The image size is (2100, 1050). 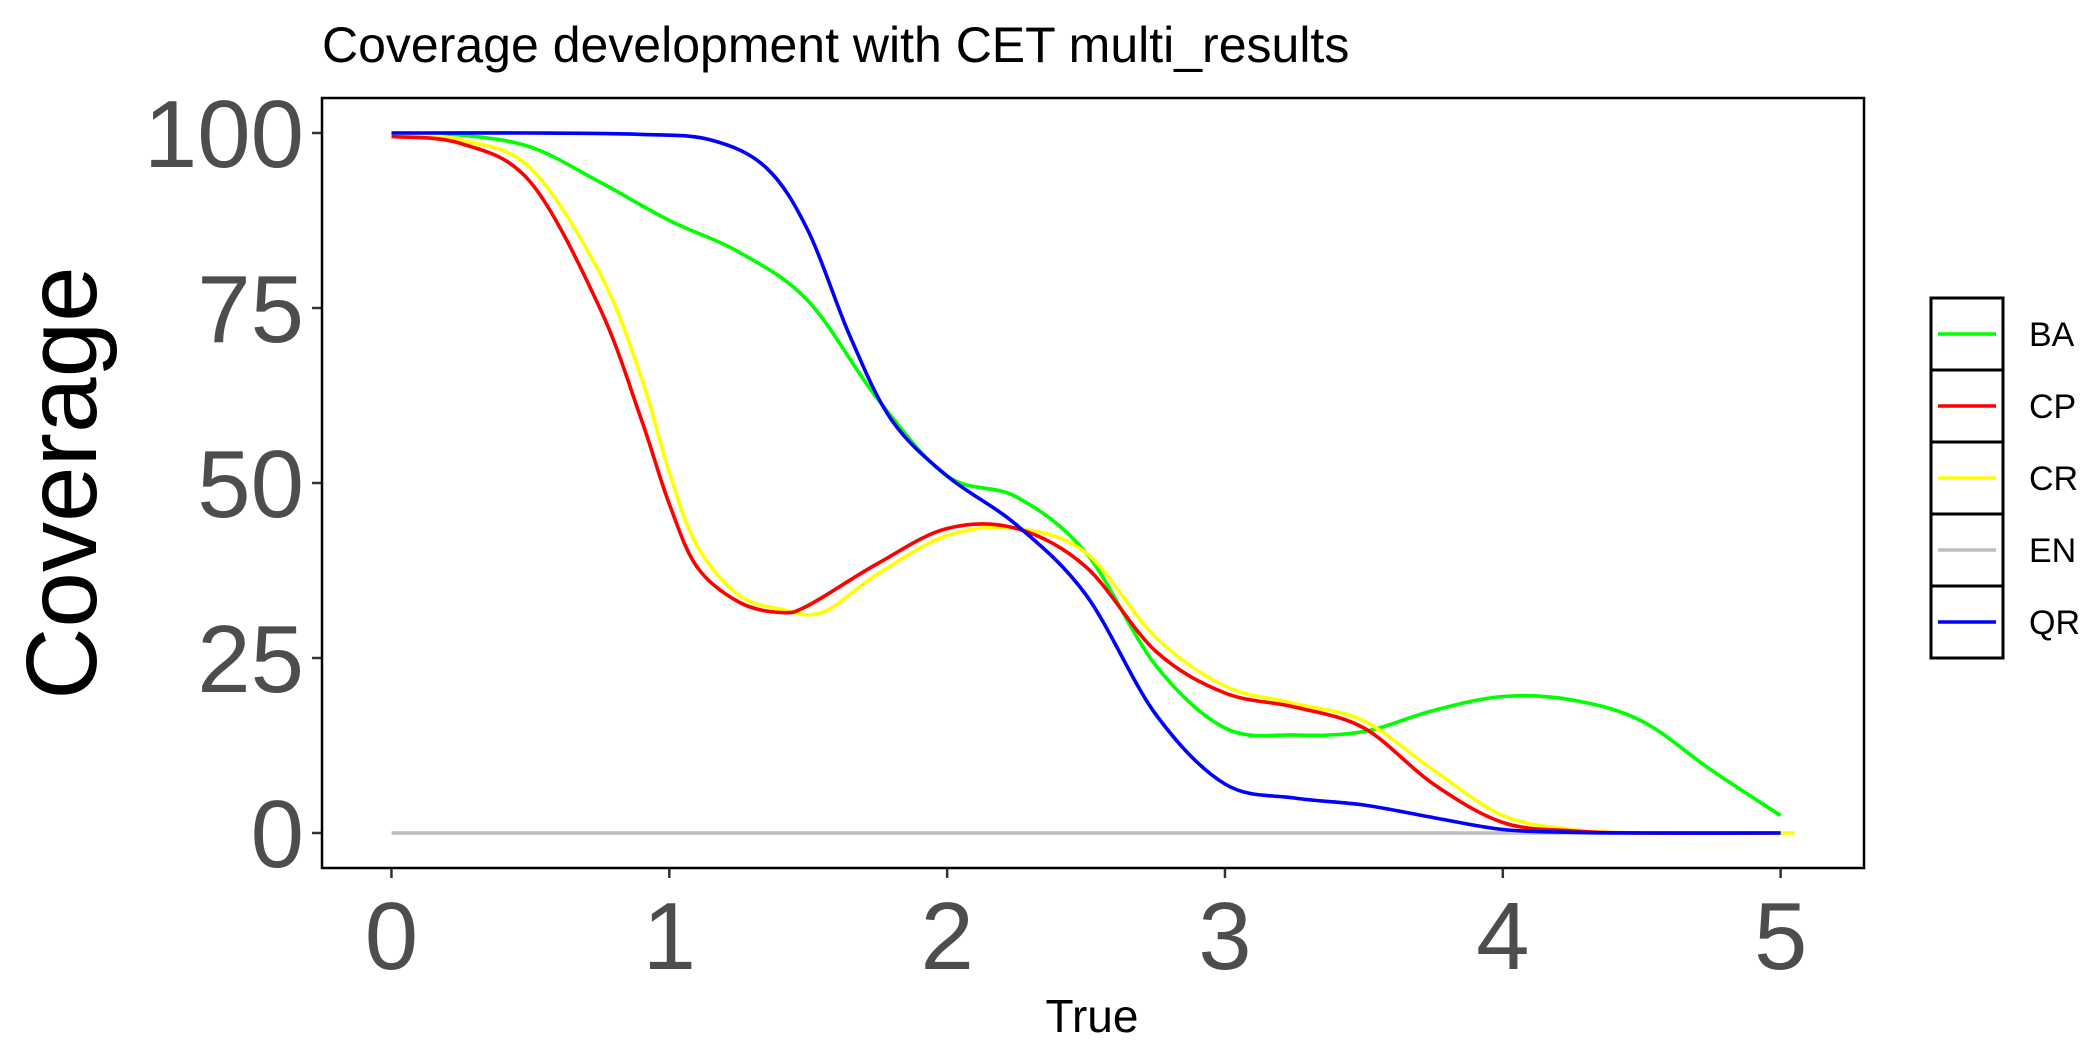 What do you see at coordinates (2052, 407) in the screenshot?
I see `legend-label-cp: CP` at bounding box center [2052, 407].